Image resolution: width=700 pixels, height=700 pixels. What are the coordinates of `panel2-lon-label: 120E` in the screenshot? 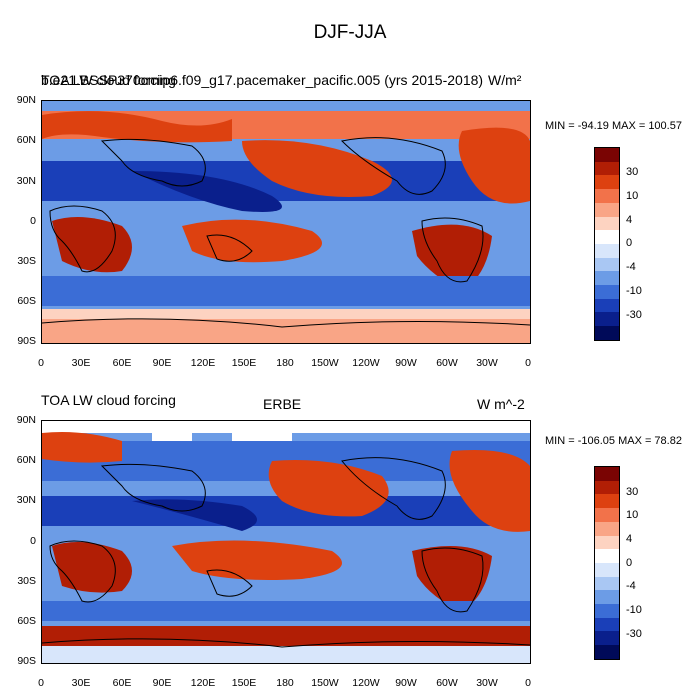 It's located at (203, 683).